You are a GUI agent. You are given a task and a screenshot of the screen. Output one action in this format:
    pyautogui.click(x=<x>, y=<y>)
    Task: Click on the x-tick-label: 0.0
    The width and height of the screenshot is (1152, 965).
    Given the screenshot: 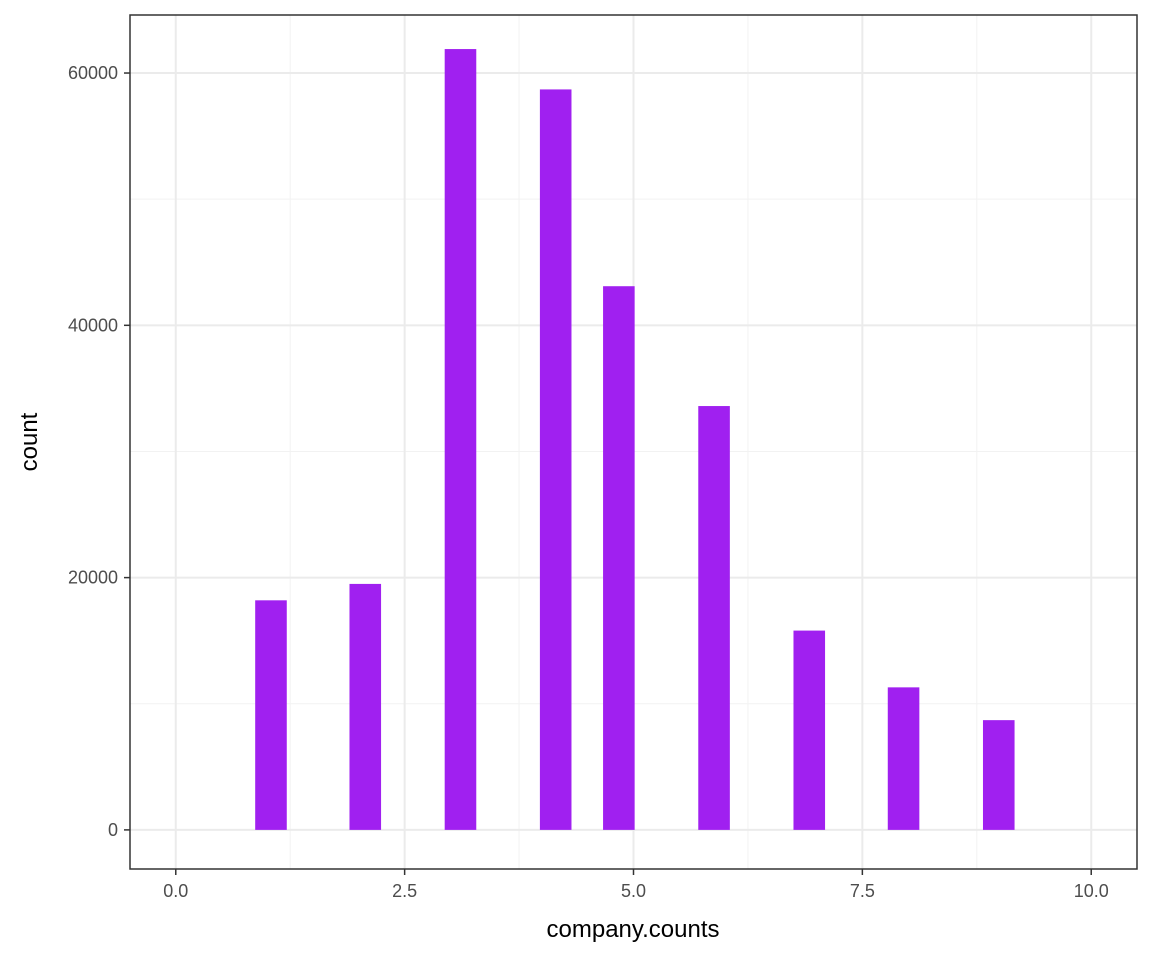 What is the action you would take?
    pyautogui.click(x=175, y=891)
    